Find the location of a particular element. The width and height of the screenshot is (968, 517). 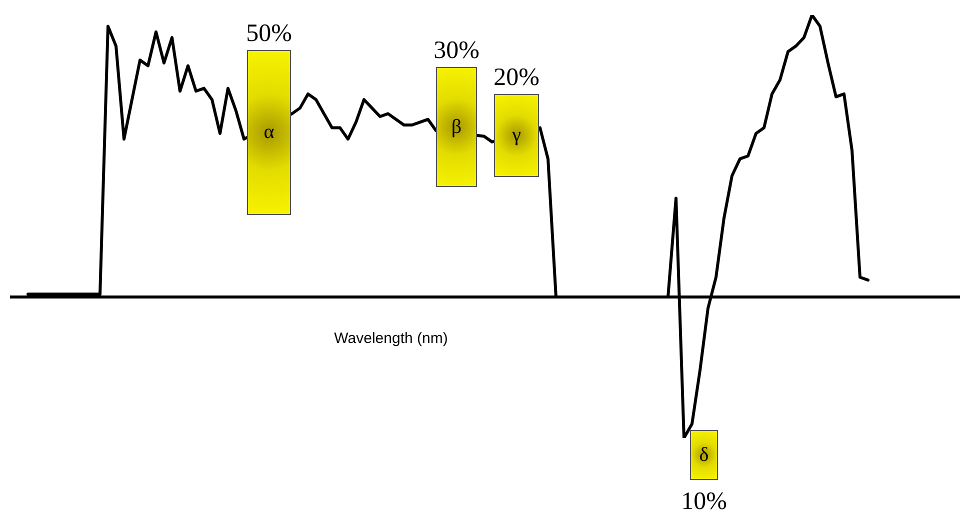

label-box: γ is located at coordinates (516, 135).